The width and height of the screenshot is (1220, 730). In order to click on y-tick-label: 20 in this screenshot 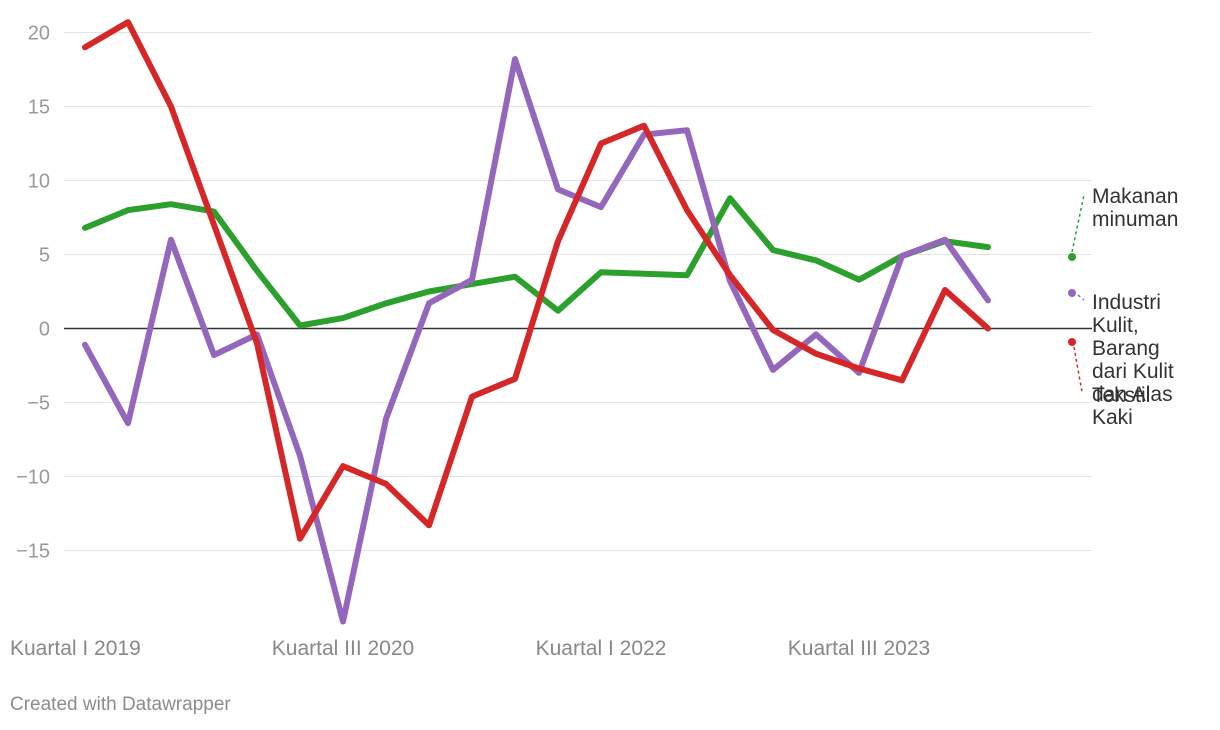, I will do `click(39, 34)`.